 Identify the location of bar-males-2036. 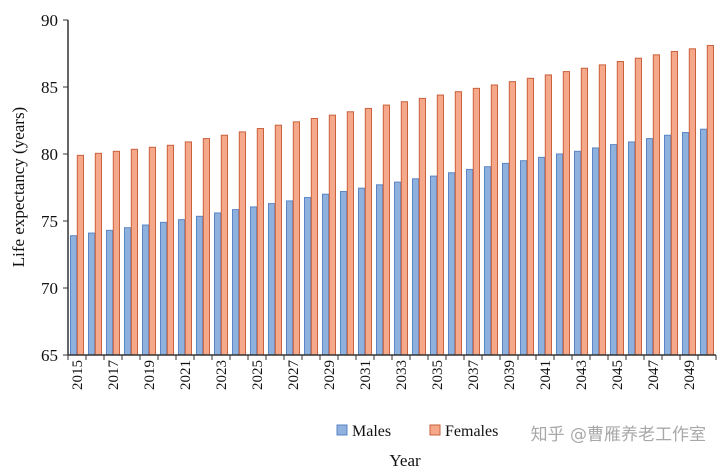
(452, 264).